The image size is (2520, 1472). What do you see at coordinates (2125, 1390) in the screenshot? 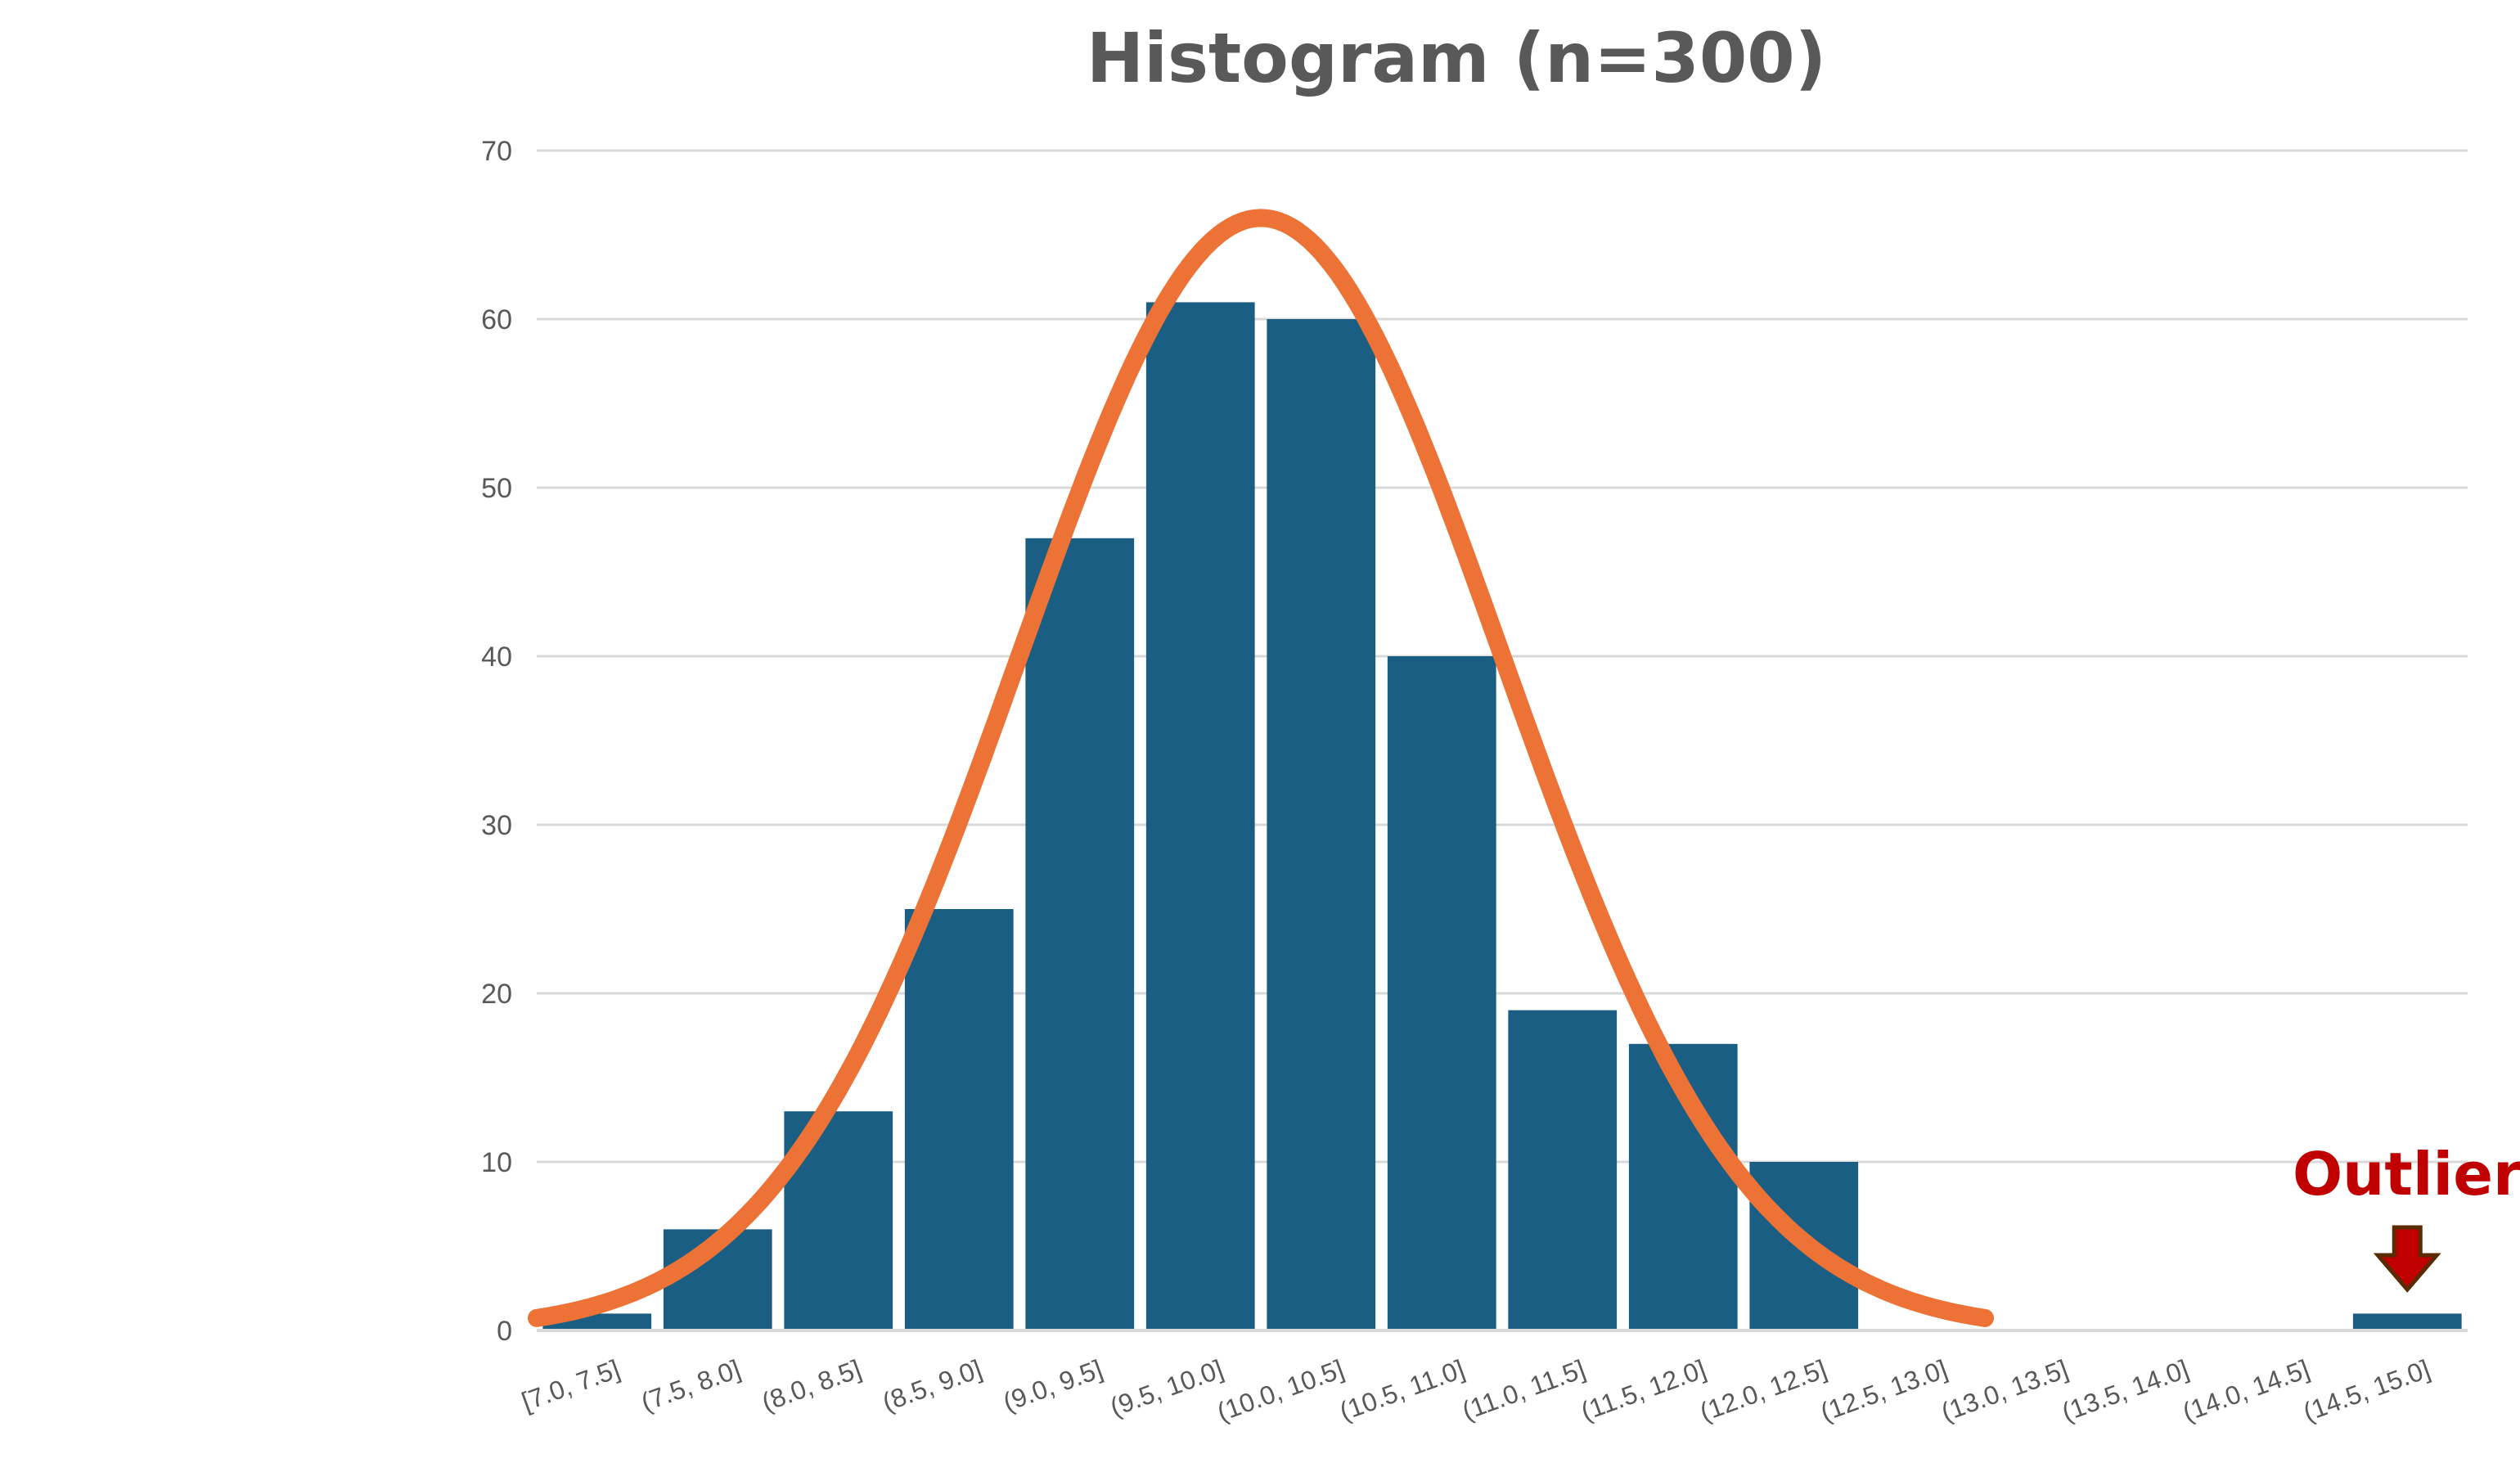
I see `x-tick-label: (13.5, 14.0]` at bounding box center [2125, 1390].